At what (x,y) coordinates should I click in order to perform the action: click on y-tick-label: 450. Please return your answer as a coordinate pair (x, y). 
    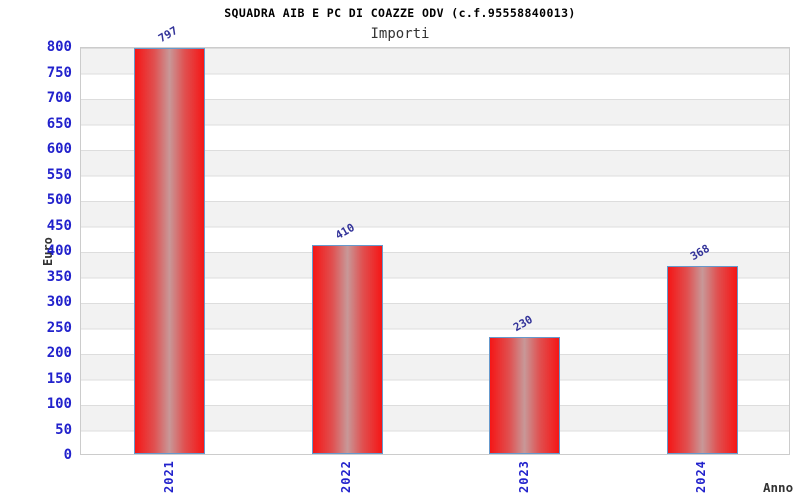
    Looking at the image, I should click on (59, 225).